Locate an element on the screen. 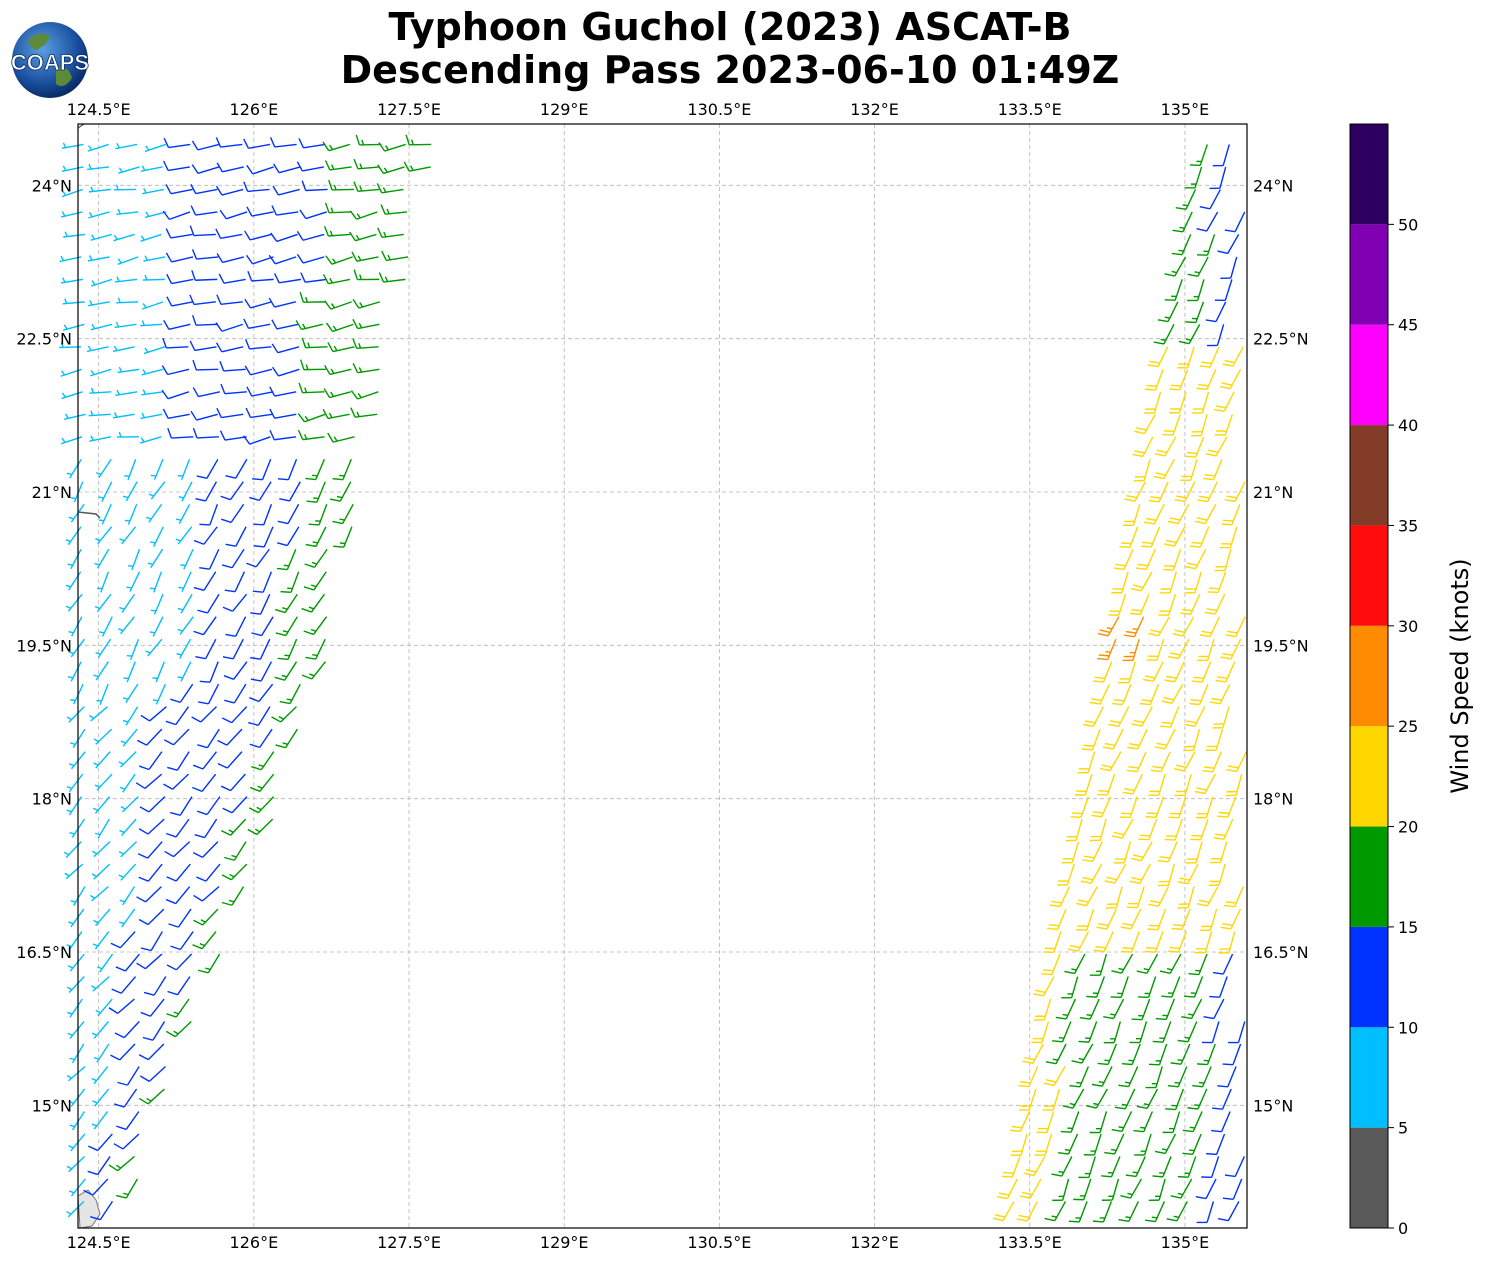  colorbar-frame is located at coordinates (1369, 676).